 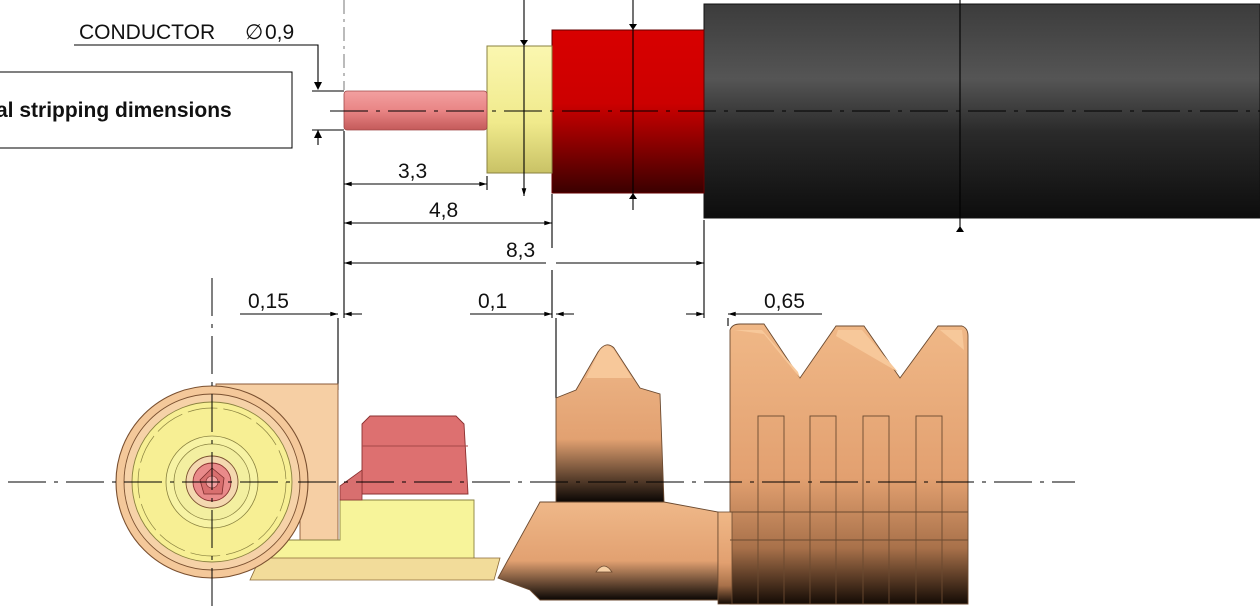 I want to click on conductor-label: CONDUCTOR ∅ 0,9, so click(x=209, y=83).